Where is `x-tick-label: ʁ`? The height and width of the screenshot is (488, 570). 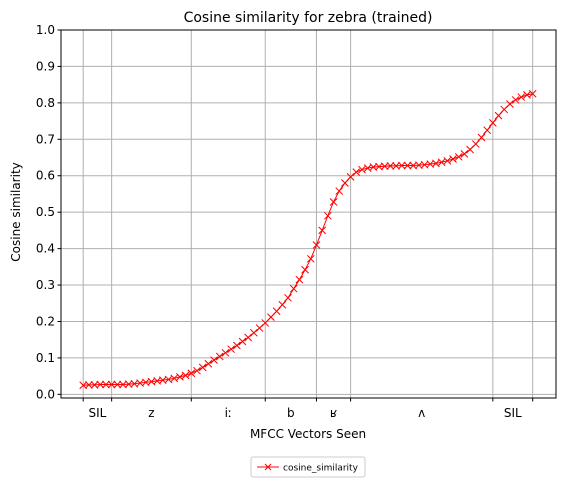 x-tick-label: ʁ is located at coordinates (333, 413).